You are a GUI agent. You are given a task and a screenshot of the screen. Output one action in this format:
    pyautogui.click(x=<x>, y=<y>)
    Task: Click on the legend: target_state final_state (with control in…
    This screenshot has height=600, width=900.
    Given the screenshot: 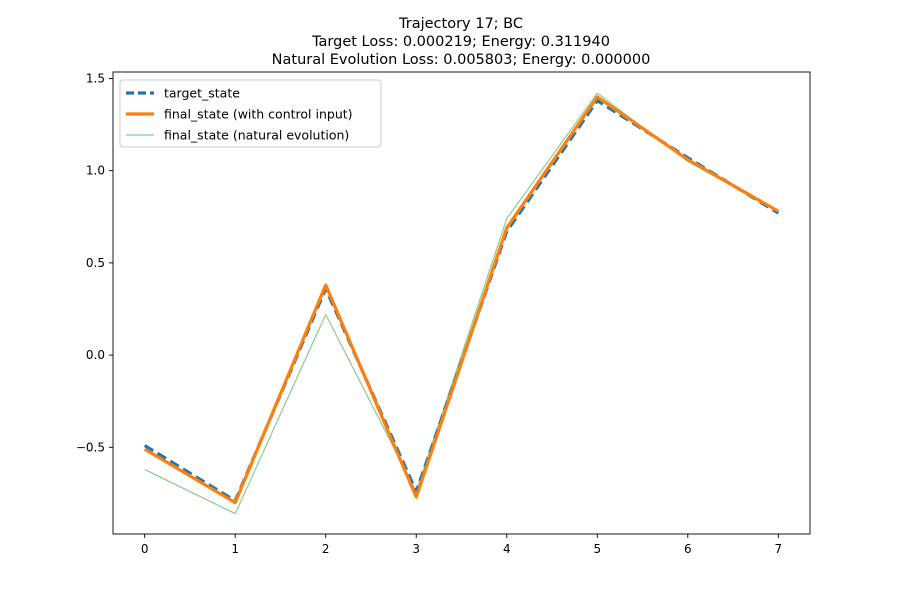 What is the action you would take?
    pyautogui.click(x=250, y=113)
    